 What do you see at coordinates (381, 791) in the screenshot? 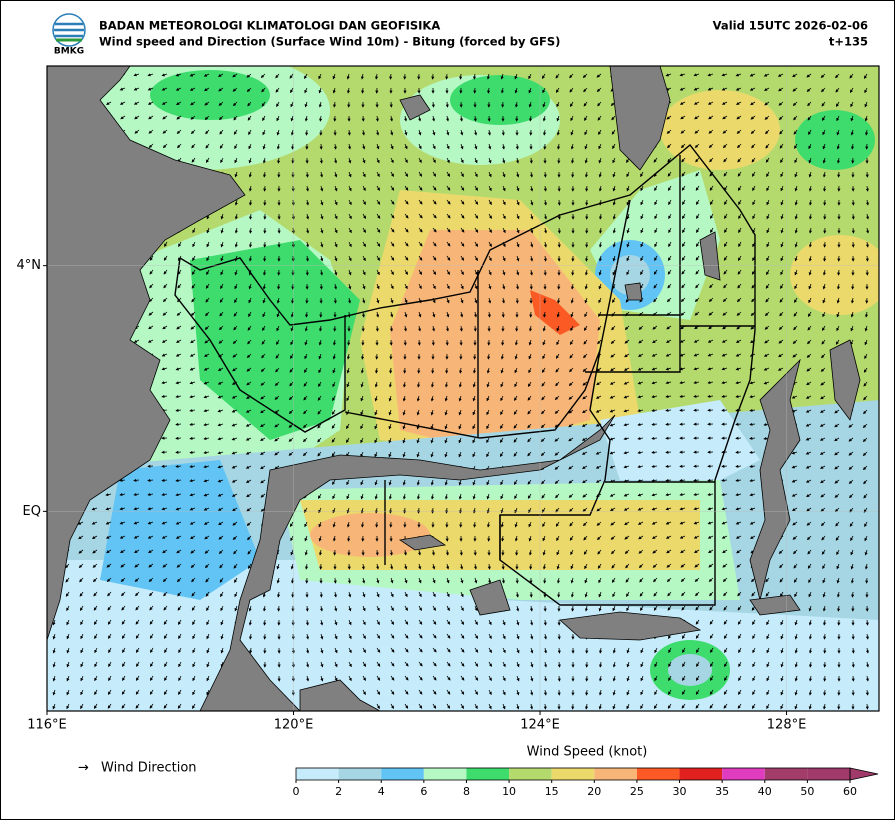
I see `colorbar-tick-label: 4` at bounding box center [381, 791].